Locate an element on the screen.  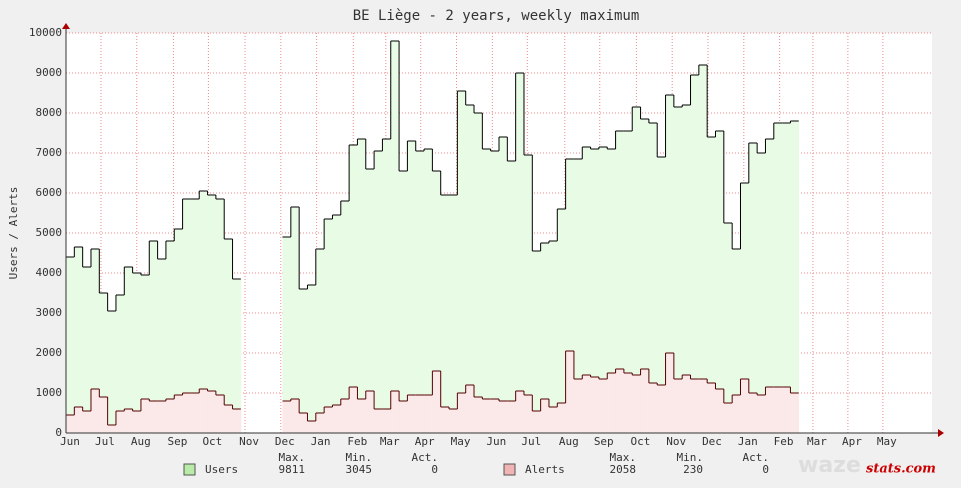
y-tick-label: 1000 is located at coordinates (49, 392).